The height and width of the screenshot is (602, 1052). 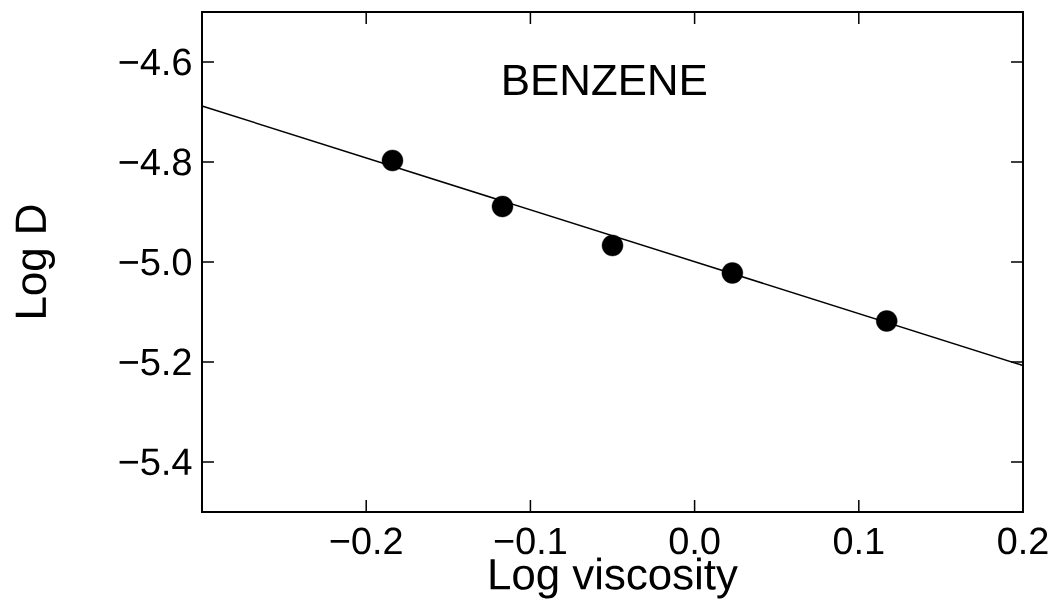 What do you see at coordinates (694, 541) in the screenshot?
I see `x-tick-label: 0.0` at bounding box center [694, 541].